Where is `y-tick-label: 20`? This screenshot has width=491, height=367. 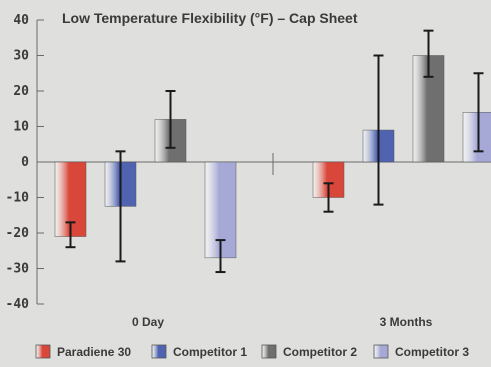
y-tick-label: 20 is located at coordinates (21, 91).